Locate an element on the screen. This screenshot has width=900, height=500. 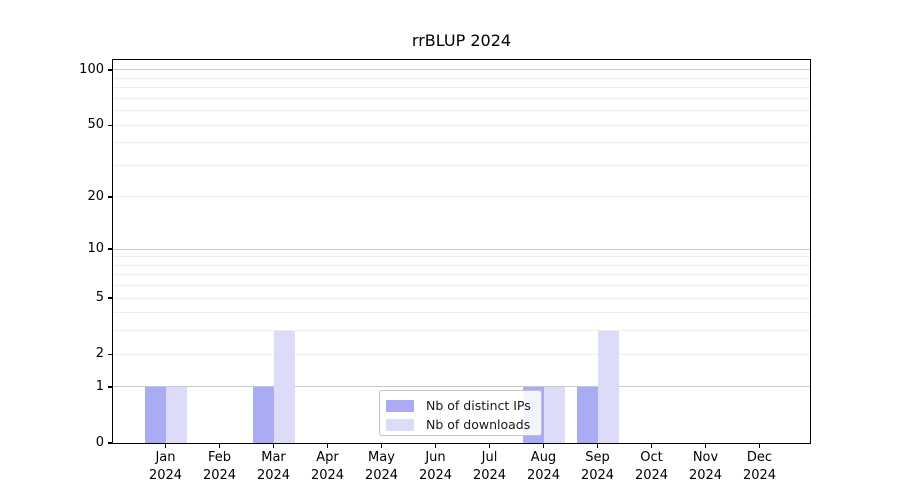
x-tick-label: Jul 2024 is located at coordinates (489, 466).